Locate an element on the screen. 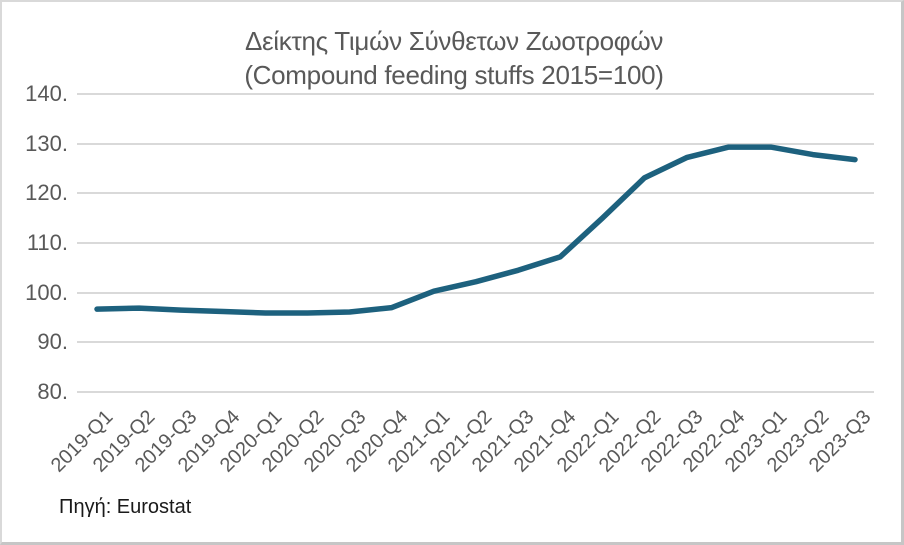 This screenshot has width=904, height=545. y-axis-tick-label: 80. is located at coordinates (52, 391).